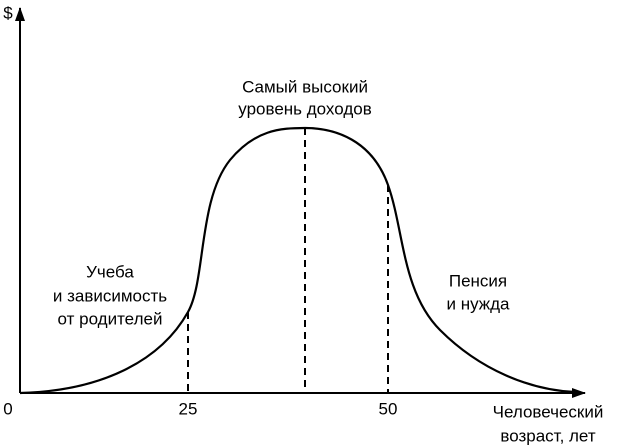  Describe the element at coordinates (478, 280) in the screenshot. I see `annotation: Пенсия` at that location.